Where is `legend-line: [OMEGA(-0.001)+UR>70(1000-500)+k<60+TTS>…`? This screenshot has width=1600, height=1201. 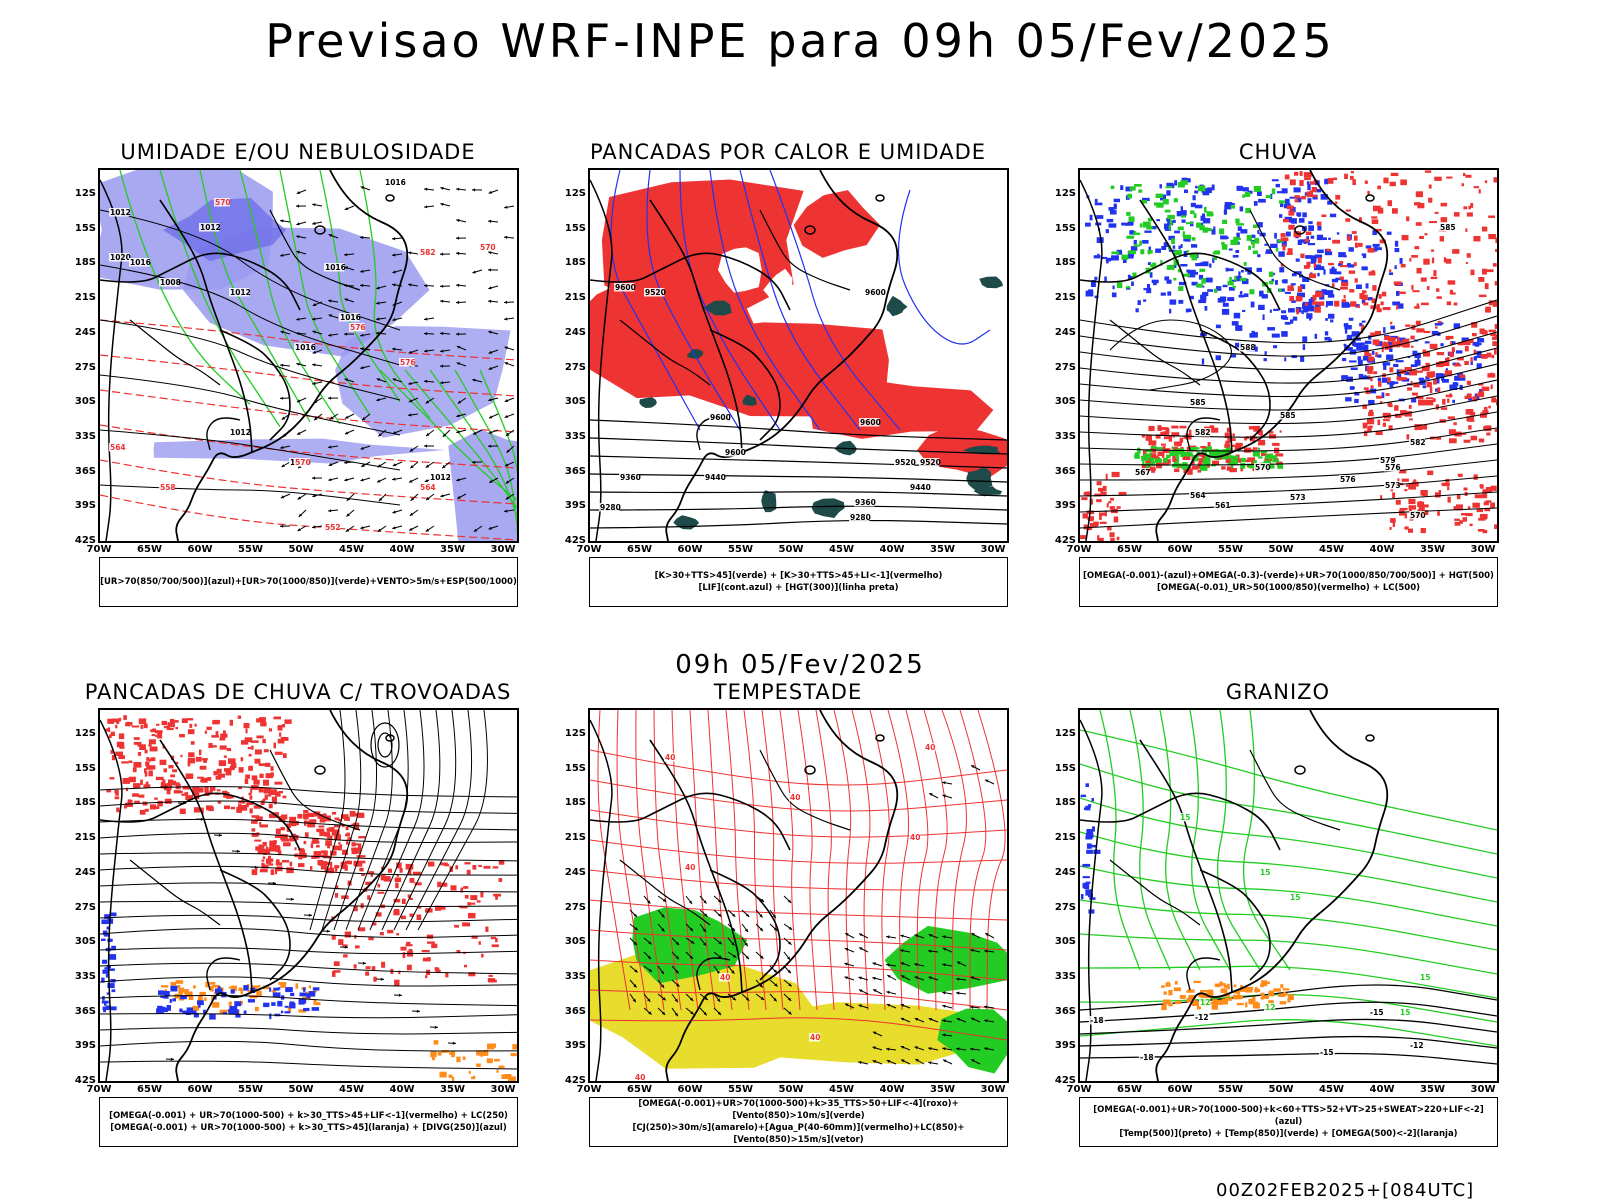 legend-line: [OMEGA(-0.001)+UR>70(1000-500)+k<60+TTS>… is located at coordinates (1288, 1116).